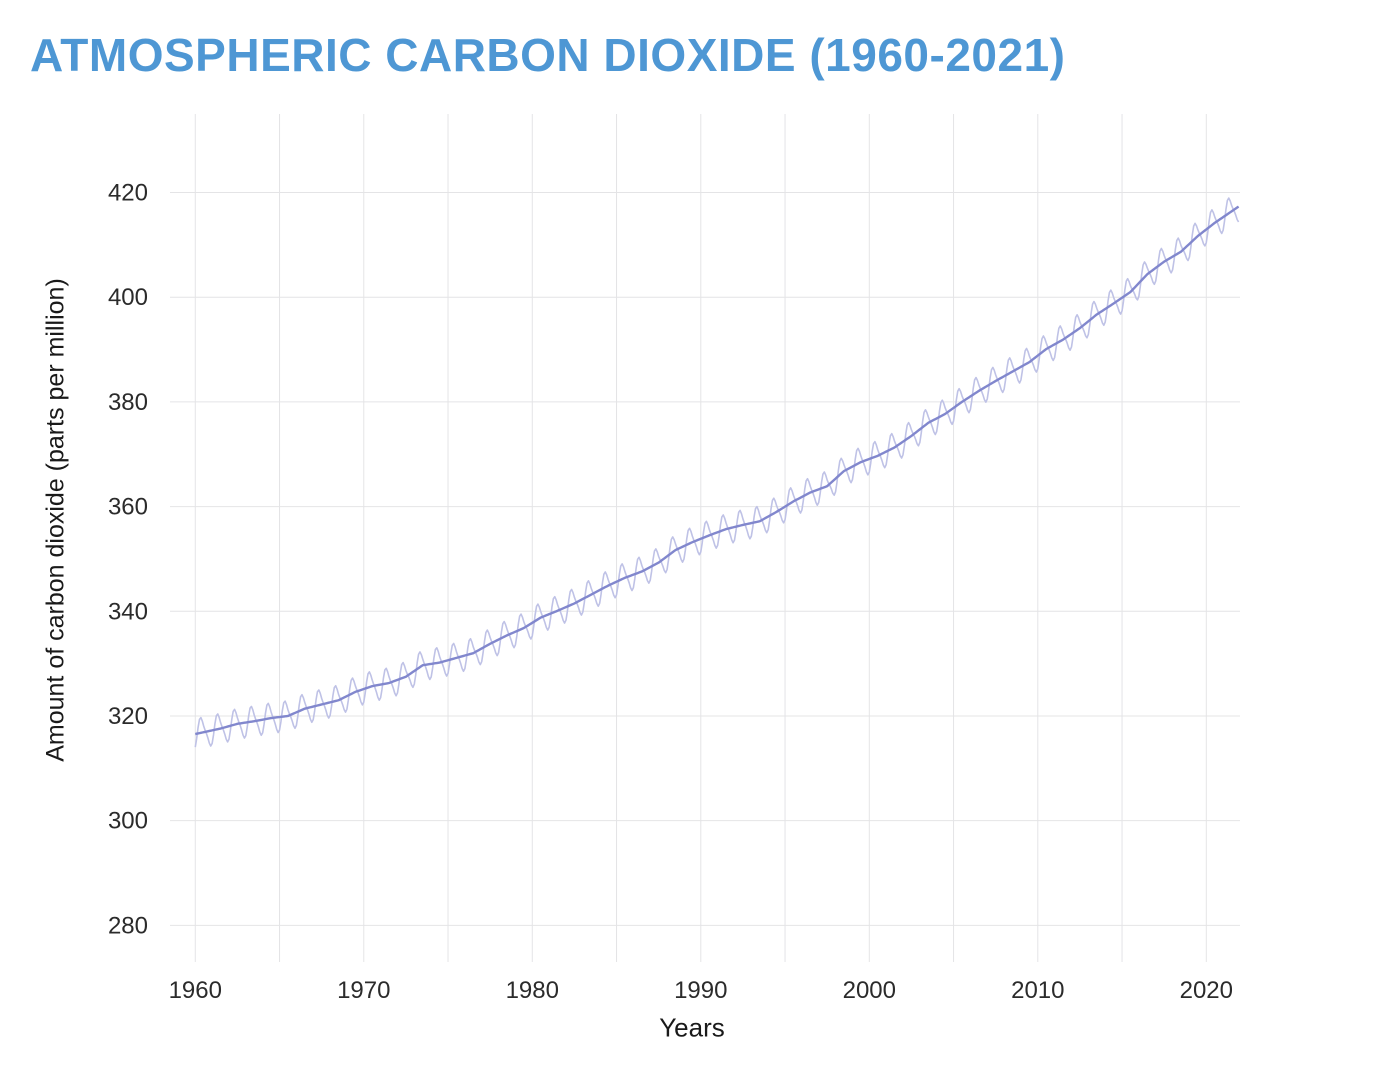  What do you see at coordinates (128, 925) in the screenshot?
I see `y-tick-label: 280` at bounding box center [128, 925].